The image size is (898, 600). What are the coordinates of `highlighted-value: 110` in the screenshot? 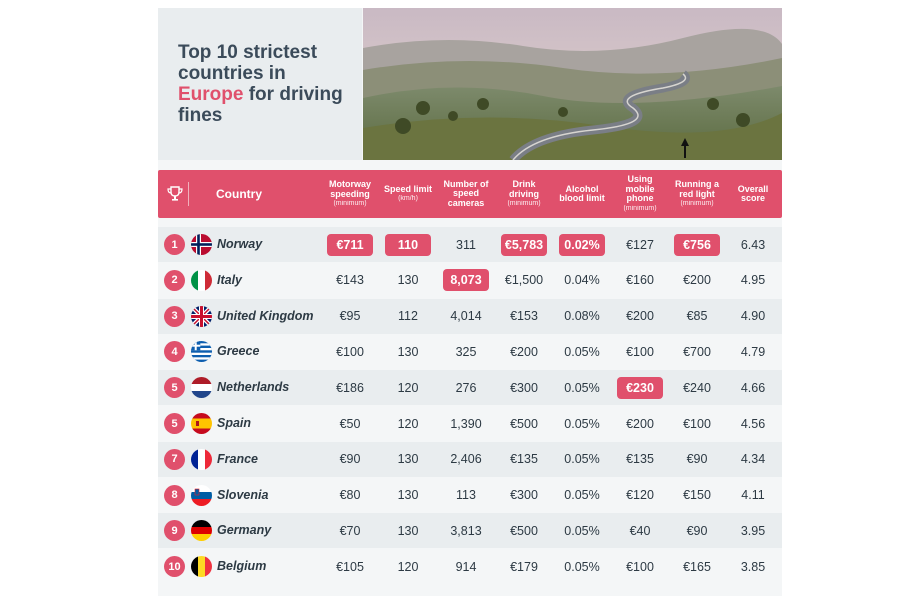 It's located at (408, 244).